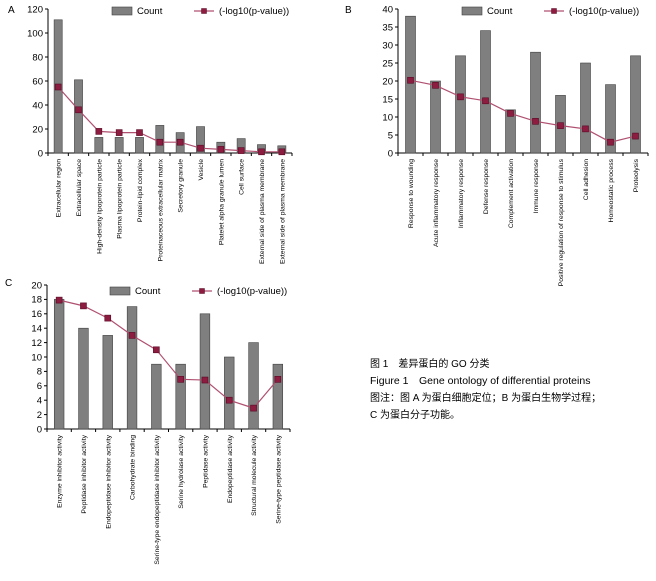 The height and width of the screenshot is (581, 656). What do you see at coordinates (133, 467) in the screenshot?
I see `category-label: Carbohydrate binding` at bounding box center [133, 467].